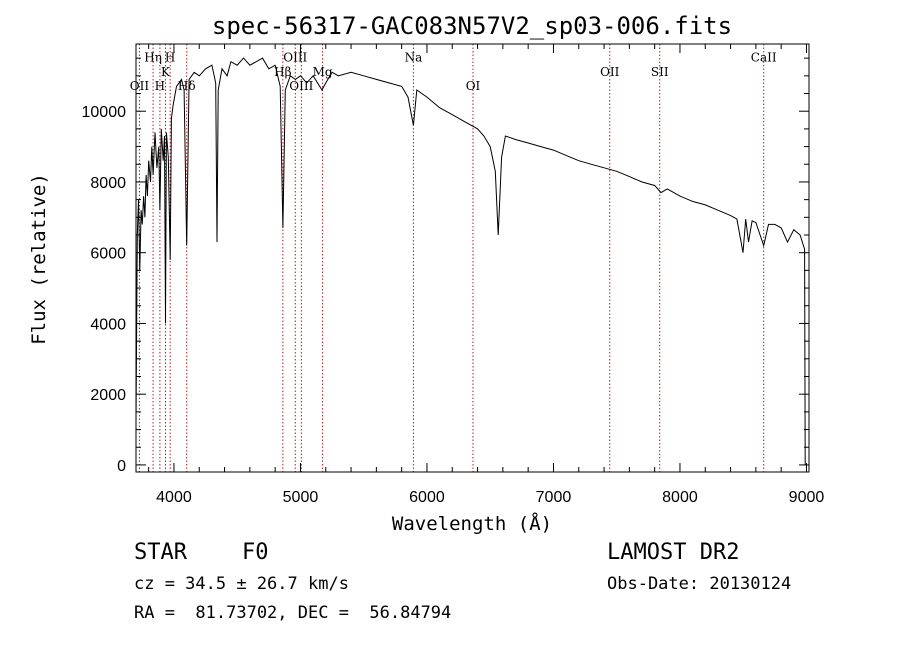  What do you see at coordinates (108, 183) in the screenshot?
I see `y-tick-label: 8000` at bounding box center [108, 183].